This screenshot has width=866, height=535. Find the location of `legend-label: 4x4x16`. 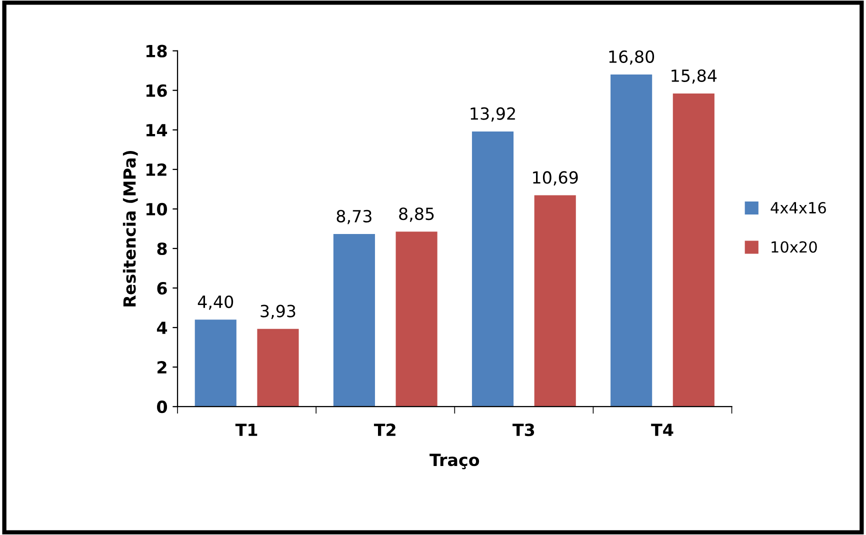

legend-label: 4x4x16 is located at coordinates (798, 208).